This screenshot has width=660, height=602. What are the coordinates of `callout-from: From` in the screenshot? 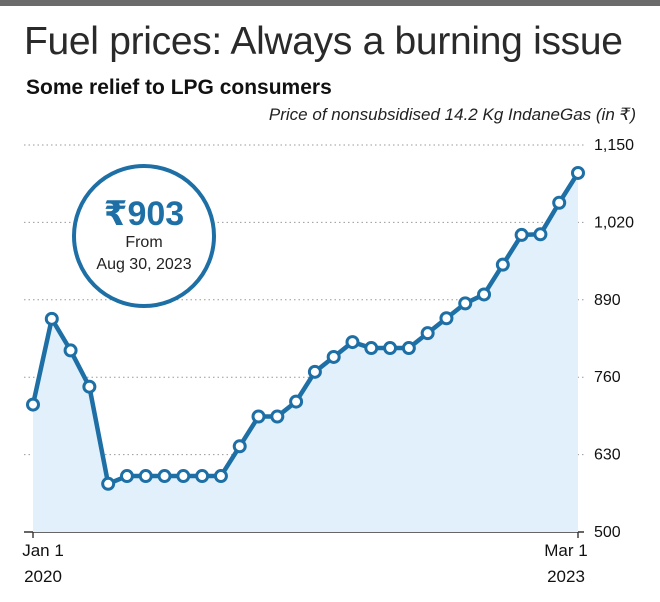 It's located at (144, 243).